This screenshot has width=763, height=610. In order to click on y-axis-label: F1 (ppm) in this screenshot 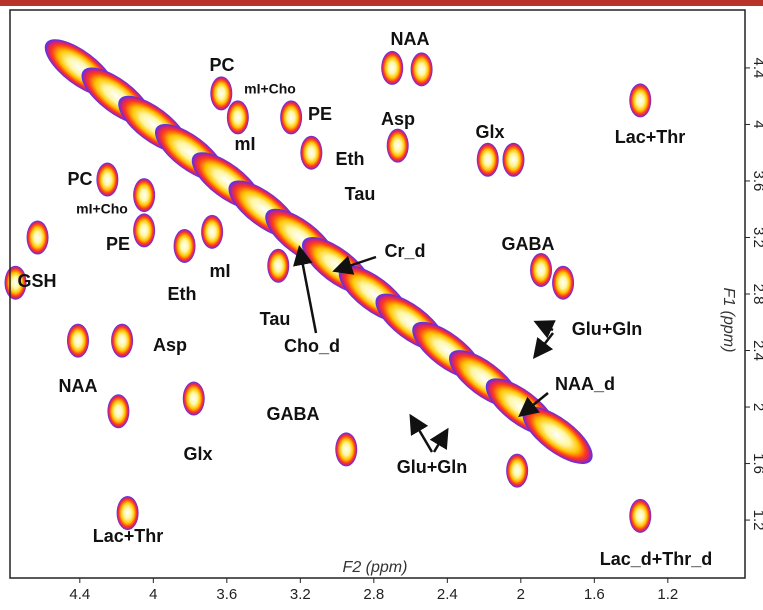, I will do `click(728, 320)`.